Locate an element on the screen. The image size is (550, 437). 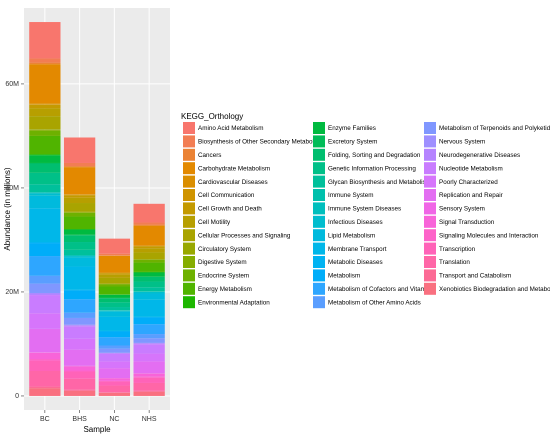
legend-label: Signal Transduction is located at coordinates (467, 222).